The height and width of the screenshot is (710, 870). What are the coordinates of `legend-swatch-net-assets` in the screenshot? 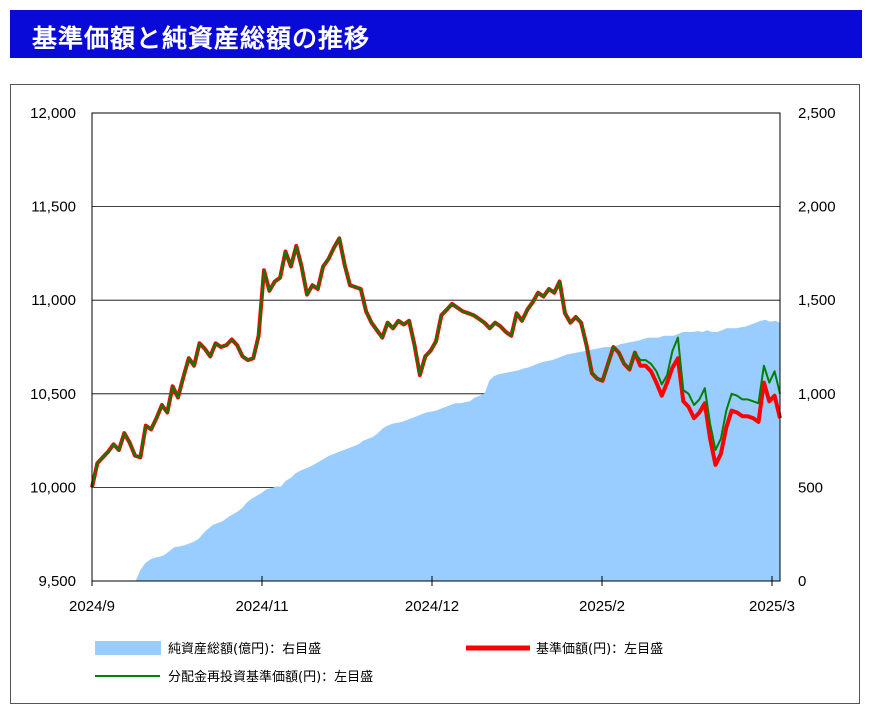 It's located at (128, 648).